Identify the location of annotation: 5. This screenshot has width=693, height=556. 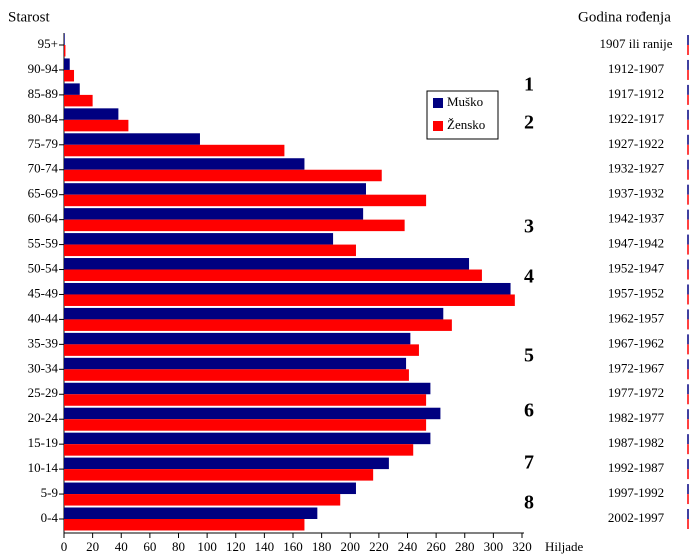
(529, 356).